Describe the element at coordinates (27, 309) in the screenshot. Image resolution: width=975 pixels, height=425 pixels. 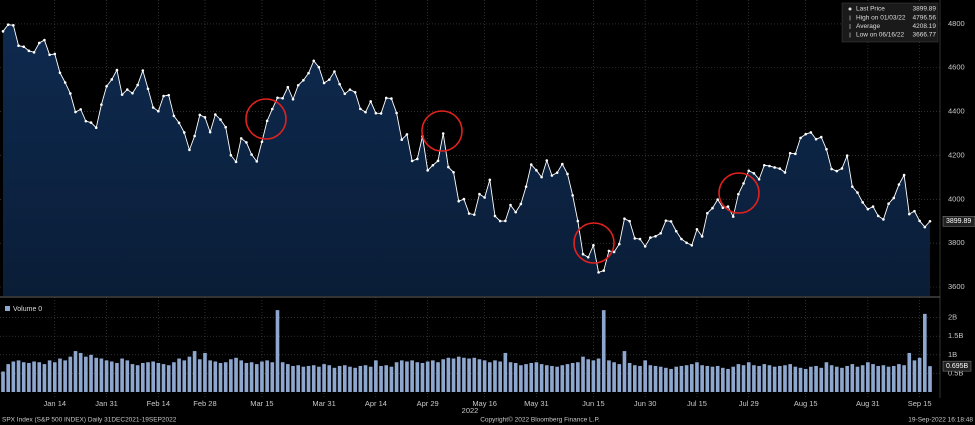
I see `legend-label: Volume 0` at that location.